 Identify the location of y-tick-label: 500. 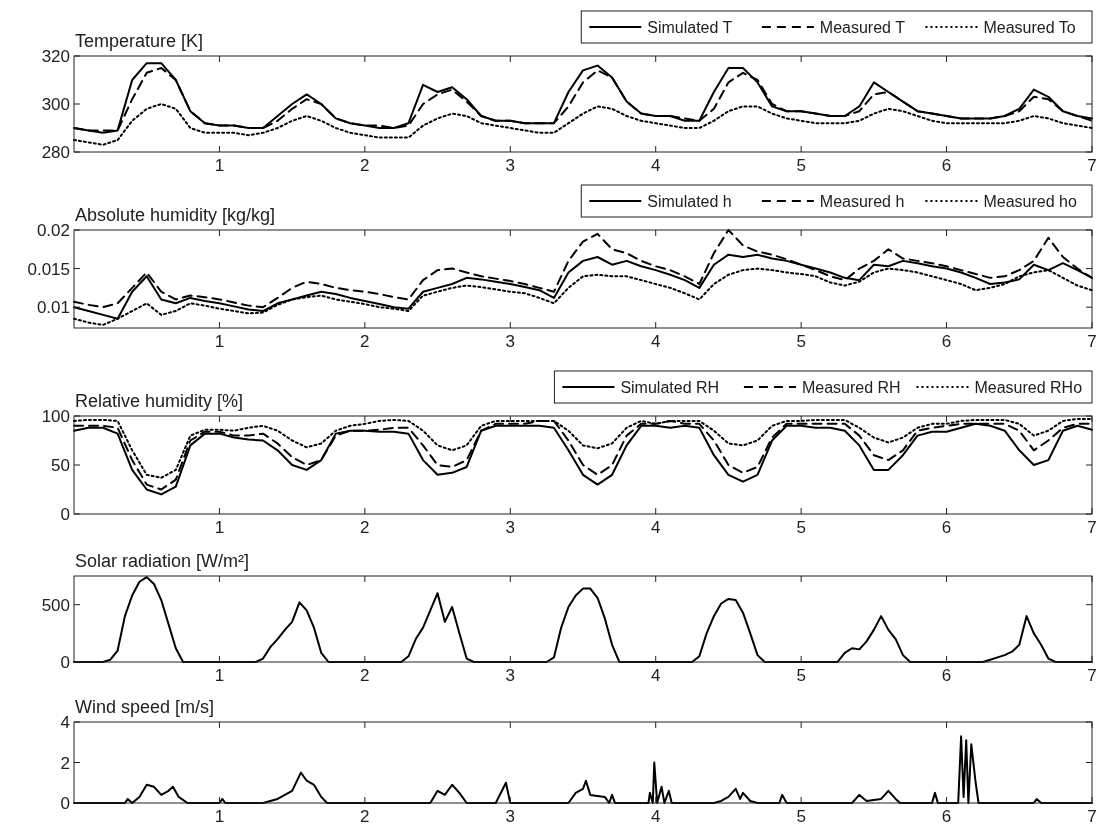
(55, 605).